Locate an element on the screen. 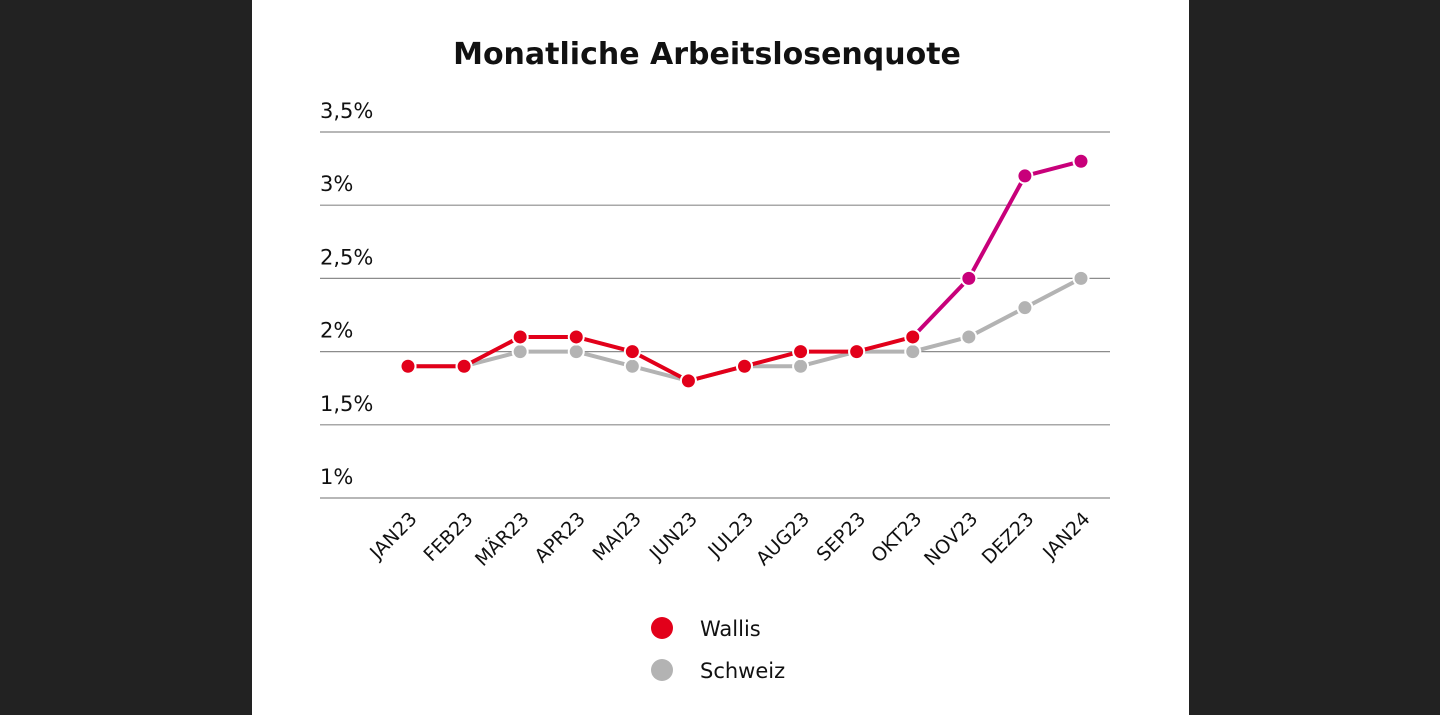 This screenshot has height=715, width=1440. x-tick-label: JUL23 is located at coordinates (730, 535).